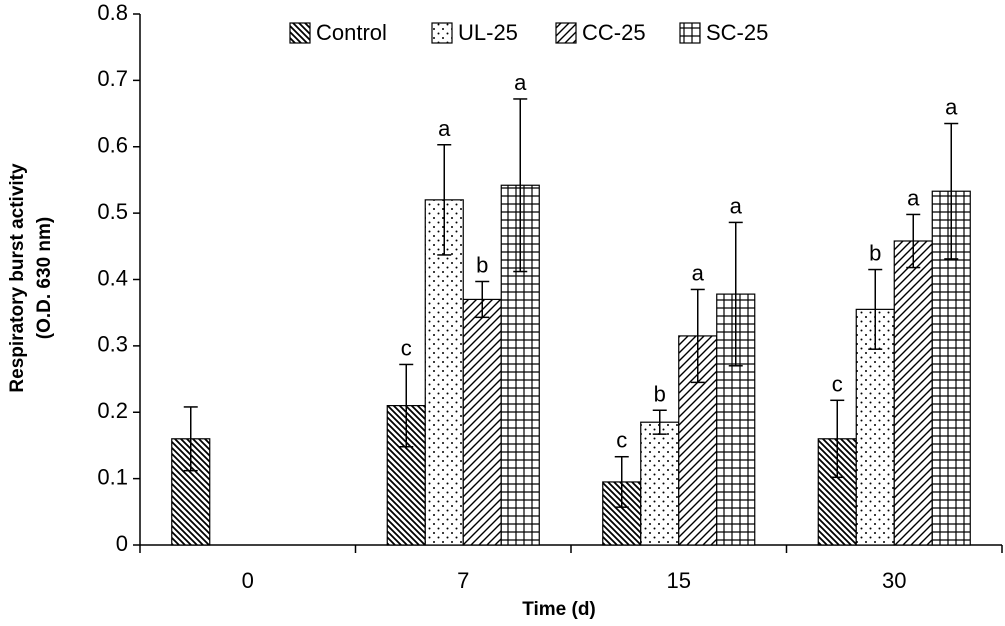 The height and width of the screenshot is (626, 1005). Describe the element at coordinates (737, 32) in the screenshot. I see `legend-label: SC-25` at that location.